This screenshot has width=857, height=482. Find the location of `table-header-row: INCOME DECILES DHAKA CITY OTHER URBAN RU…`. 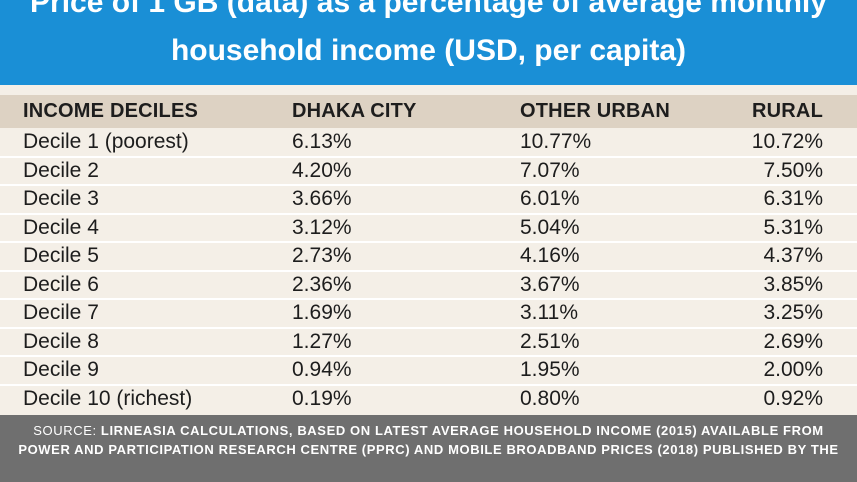

table-header-row: INCOME DECILES DHAKA CITY OTHER URBAN RU… is located at coordinates (428, 111).